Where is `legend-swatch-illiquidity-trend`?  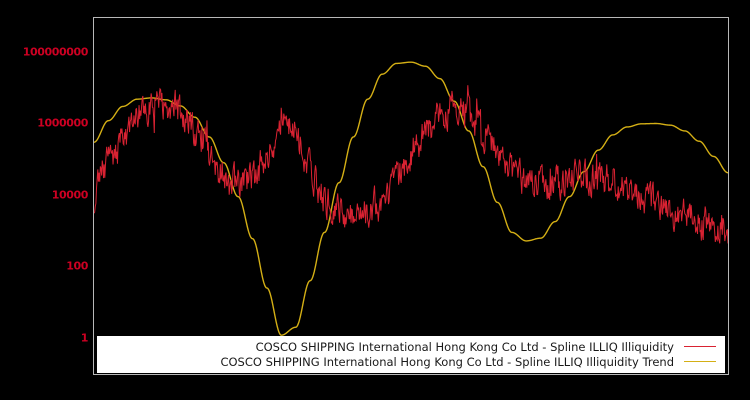
legend-swatch-illiquidity-trend is located at coordinates (700, 361).